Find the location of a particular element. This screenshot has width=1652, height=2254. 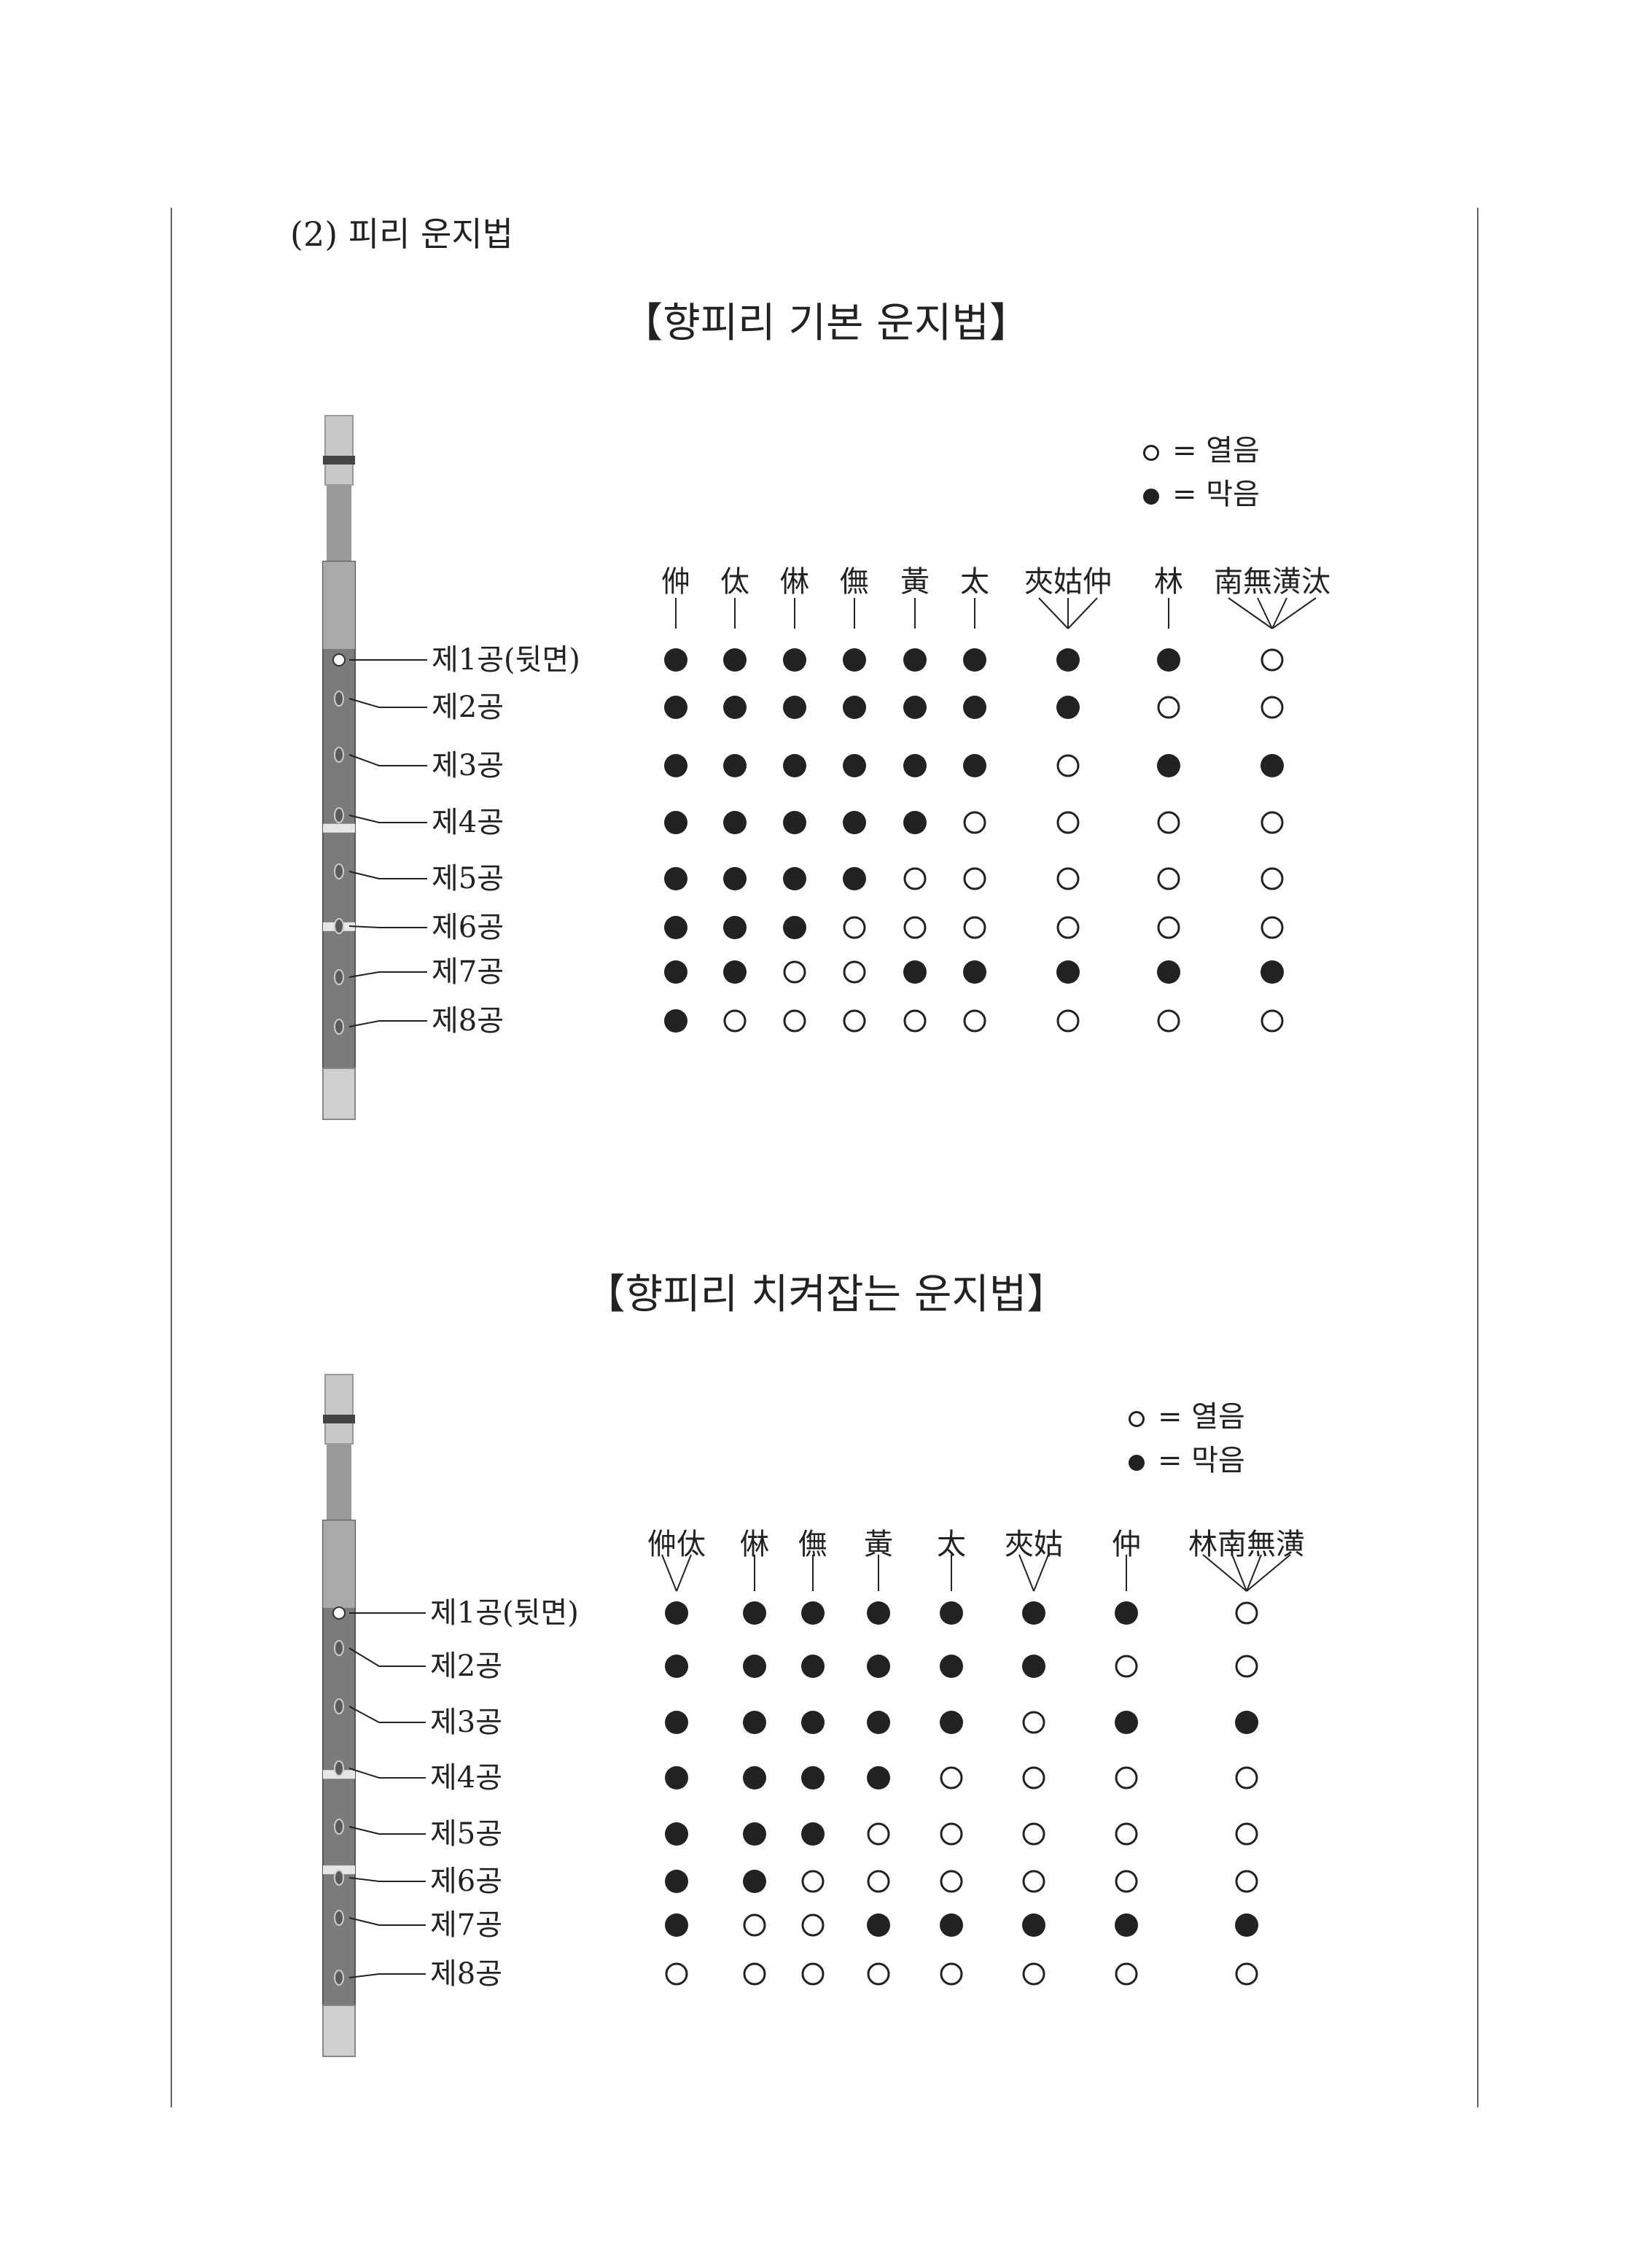

piri-bell is located at coordinates (339, 1094).